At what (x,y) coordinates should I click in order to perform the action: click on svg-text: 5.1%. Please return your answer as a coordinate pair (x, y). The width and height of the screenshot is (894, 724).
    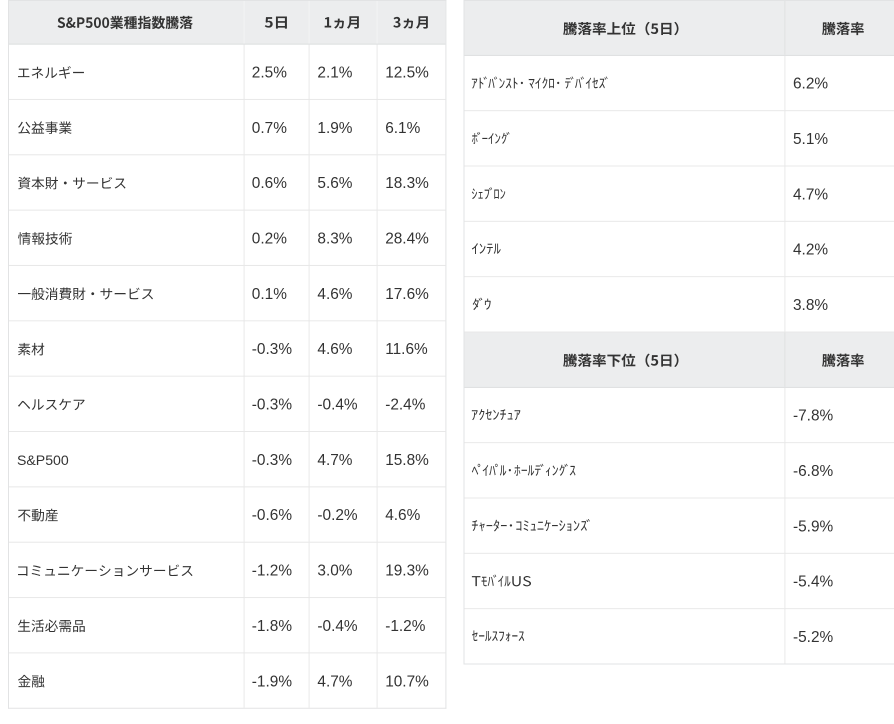
    Looking at the image, I should click on (810, 139).